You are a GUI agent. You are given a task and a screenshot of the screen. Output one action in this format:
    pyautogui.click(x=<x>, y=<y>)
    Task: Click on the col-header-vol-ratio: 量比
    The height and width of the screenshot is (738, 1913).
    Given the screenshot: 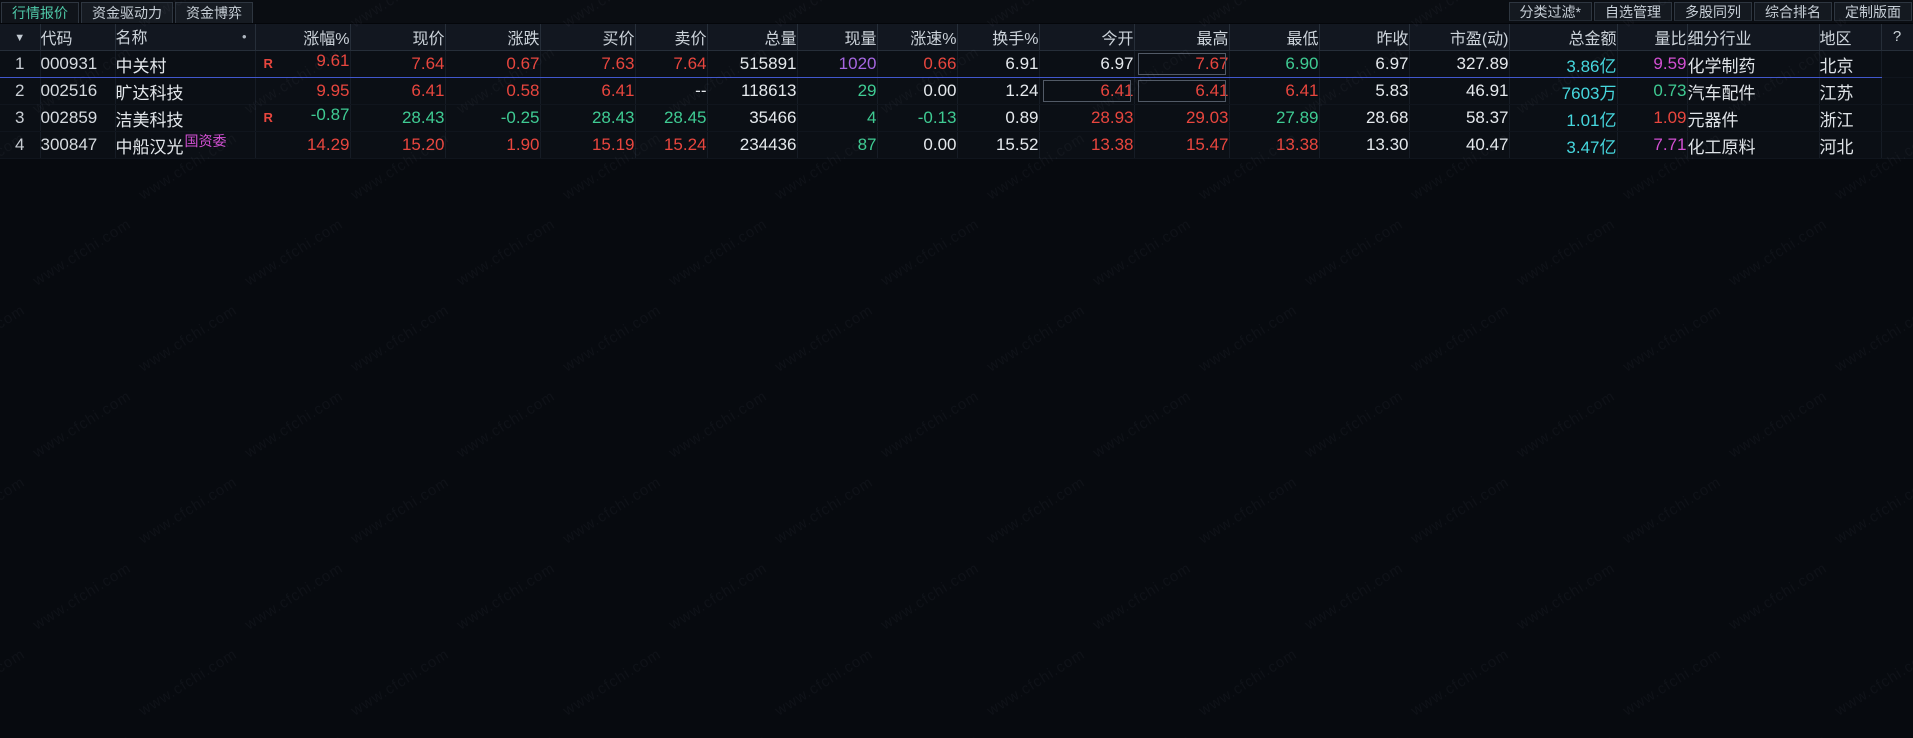 What is the action you would take?
    pyautogui.click(x=1652, y=37)
    